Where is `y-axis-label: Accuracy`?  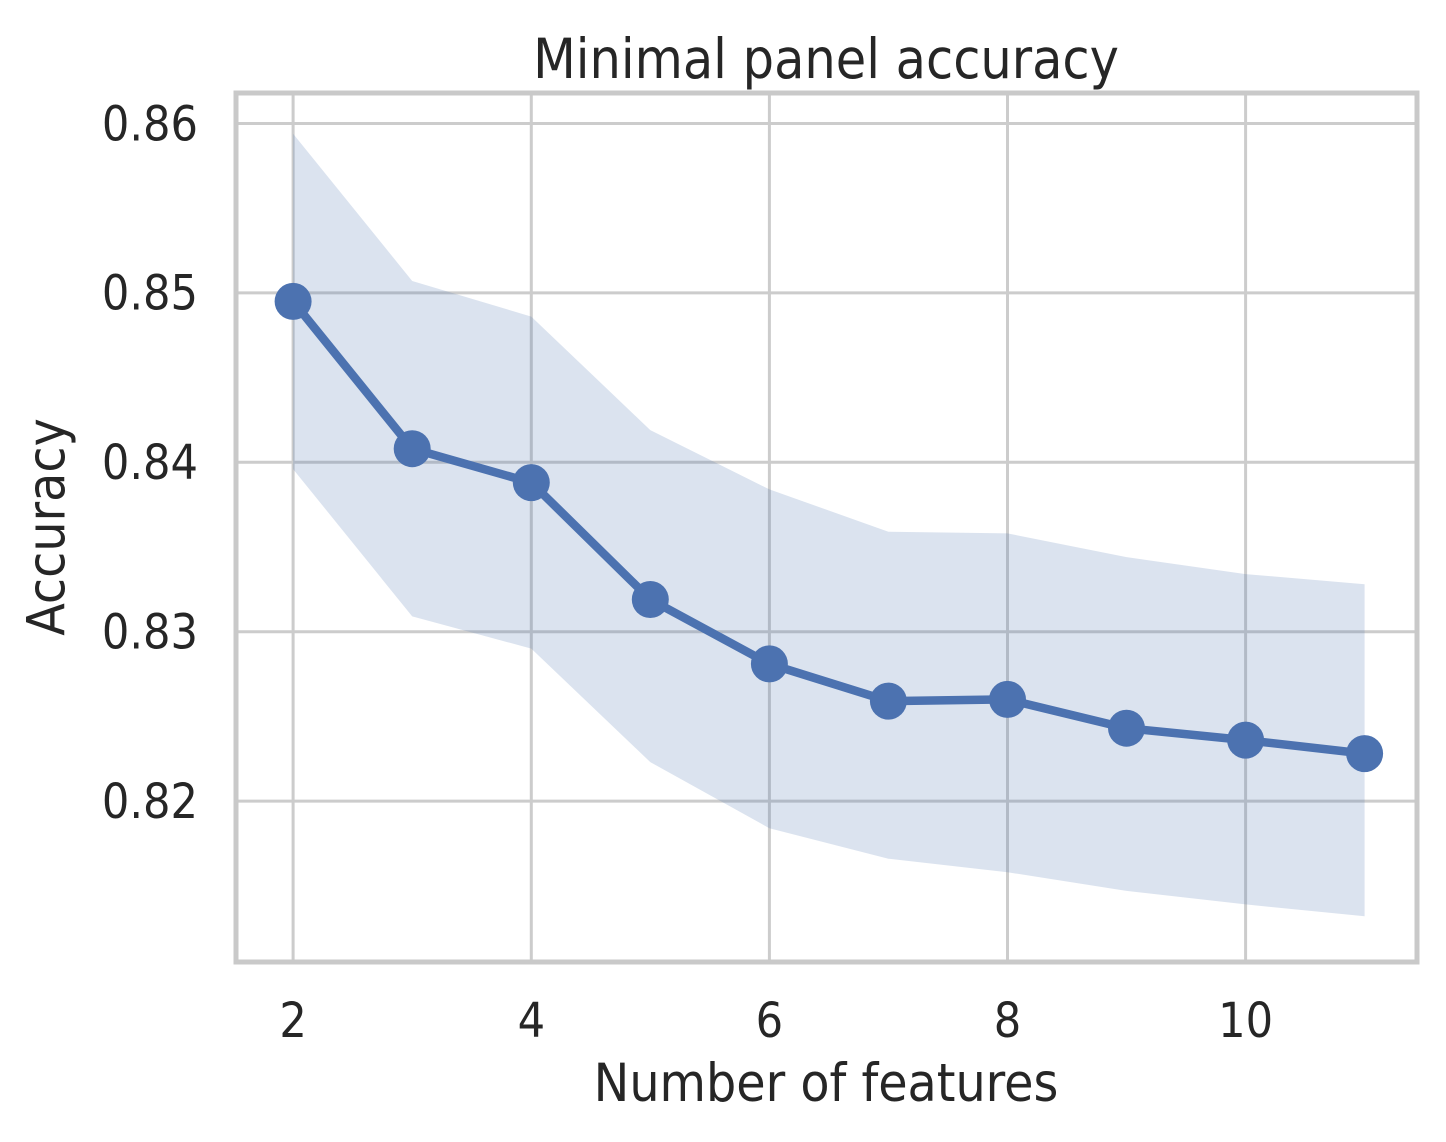
y-axis-label: Accuracy is located at coordinates (47, 527).